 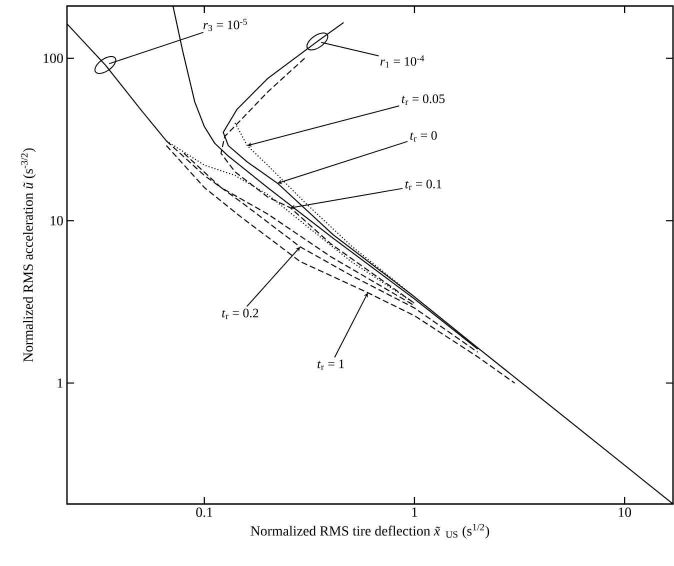 What do you see at coordinates (331, 365) in the screenshot?
I see `annotation: t$_{r}$ = 1` at bounding box center [331, 365].